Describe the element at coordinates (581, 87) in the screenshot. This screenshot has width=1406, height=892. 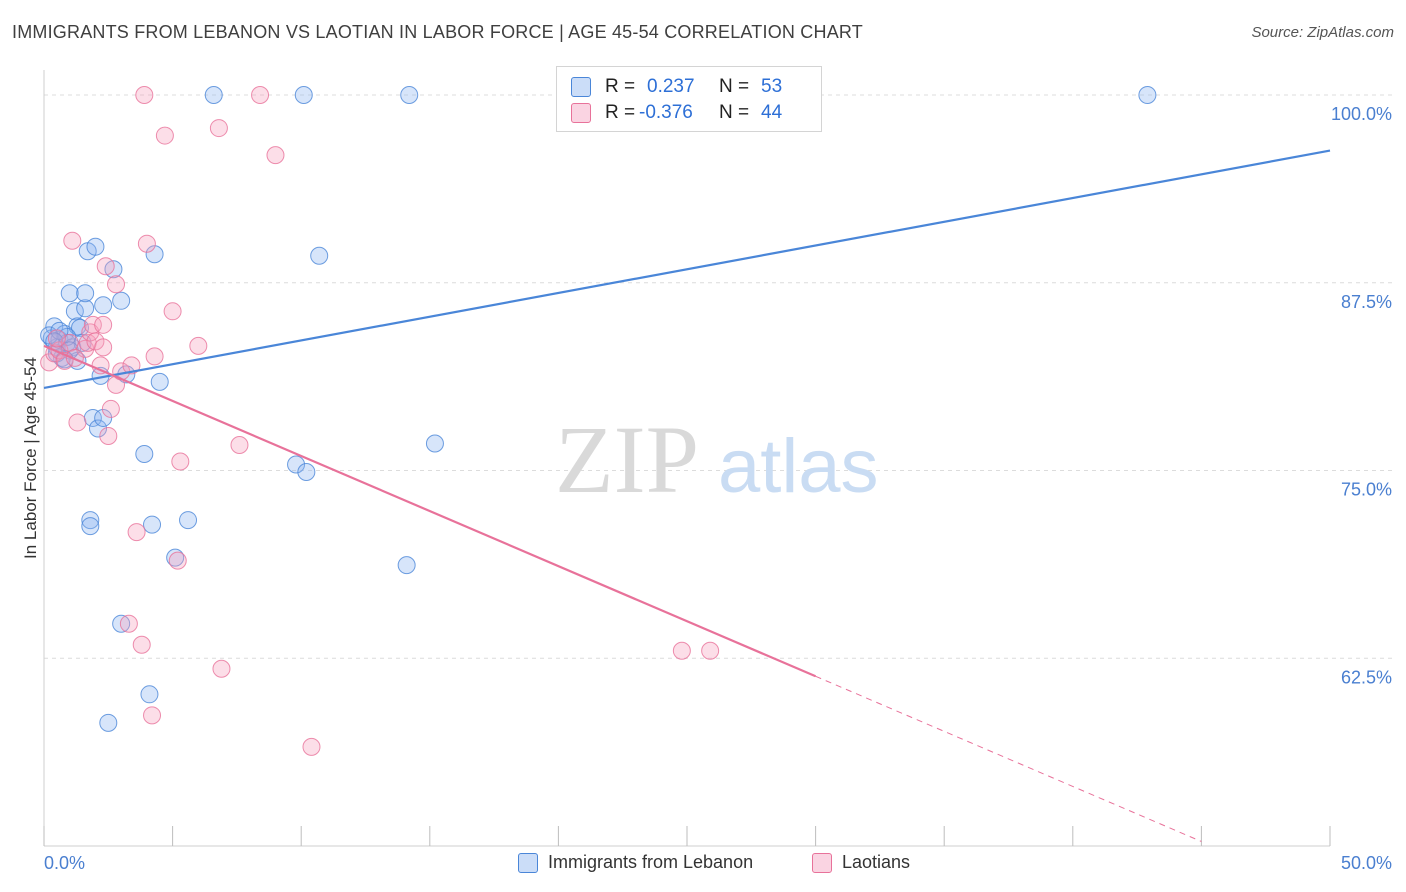
I see `legend-swatch-lebanon` at that location.